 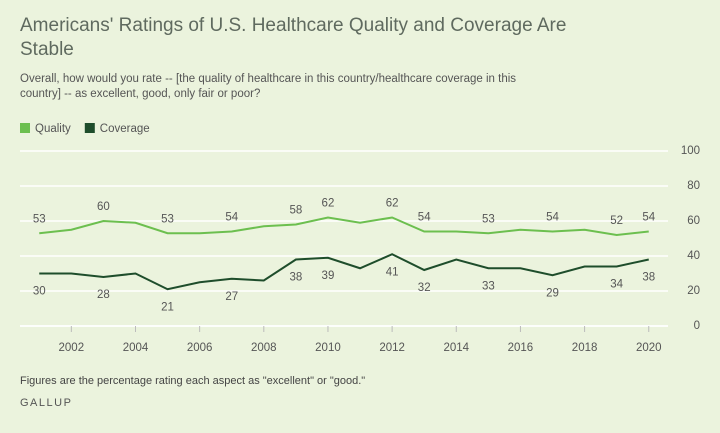 What do you see at coordinates (103, 207) in the screenshot?
I see `data-label: 60` at bounding box center [103, 207].